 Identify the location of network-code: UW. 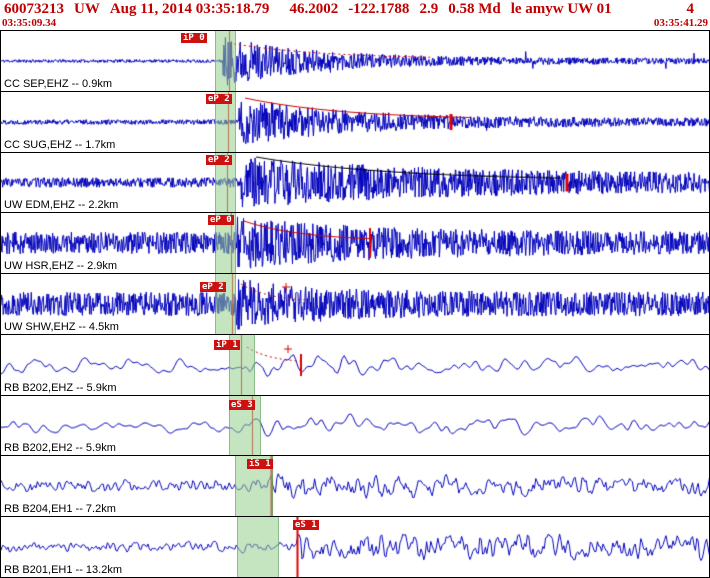
(87, 9).